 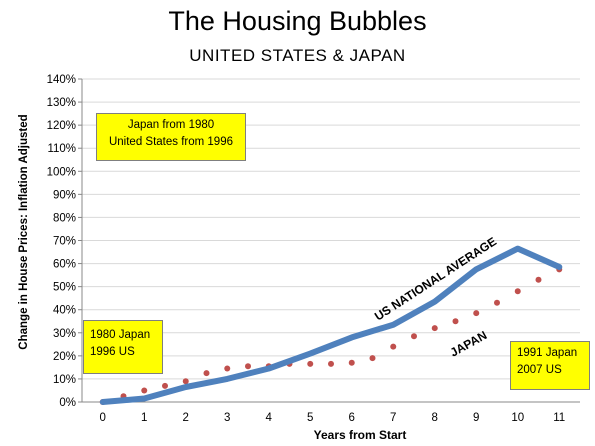 I want to click on annotation-year-zero-line2: 1996 US, so click(x=112, y=352).